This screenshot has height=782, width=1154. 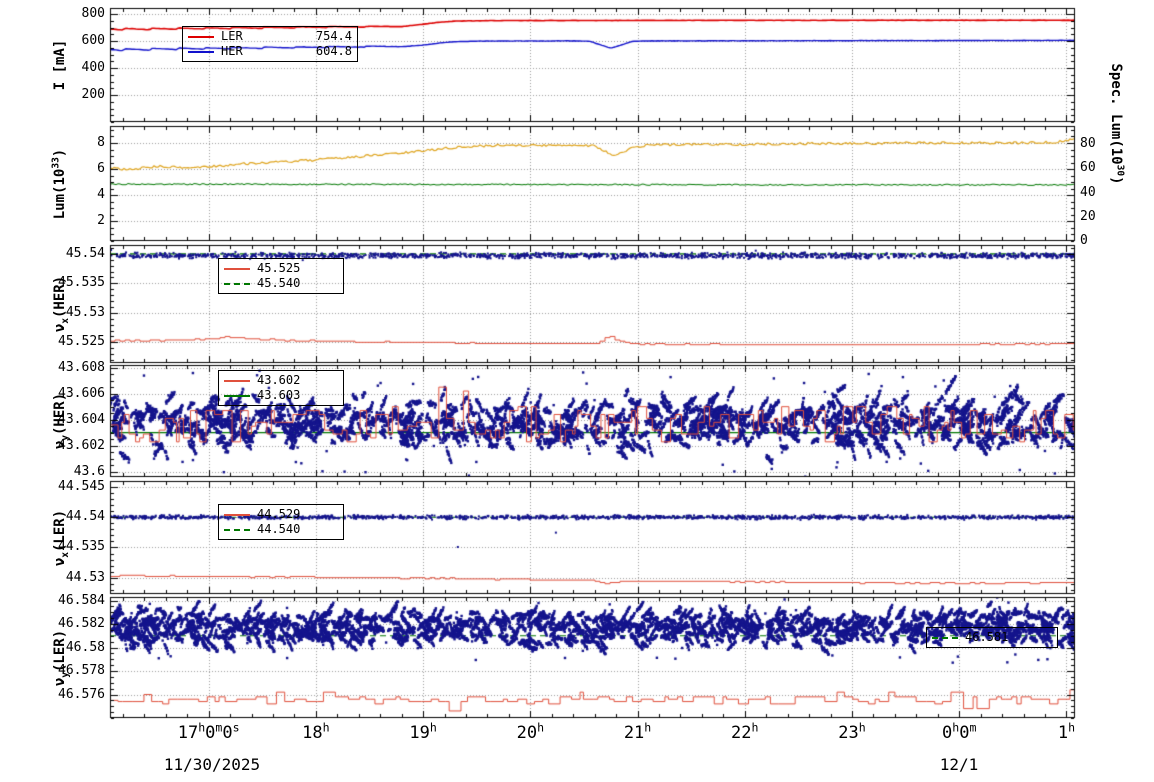 What do you see at coordinates (1117, 124) in the screenshot?
I see `right-axis-title: Spec. Lum(1030)` at bounding box center [1117, 124].